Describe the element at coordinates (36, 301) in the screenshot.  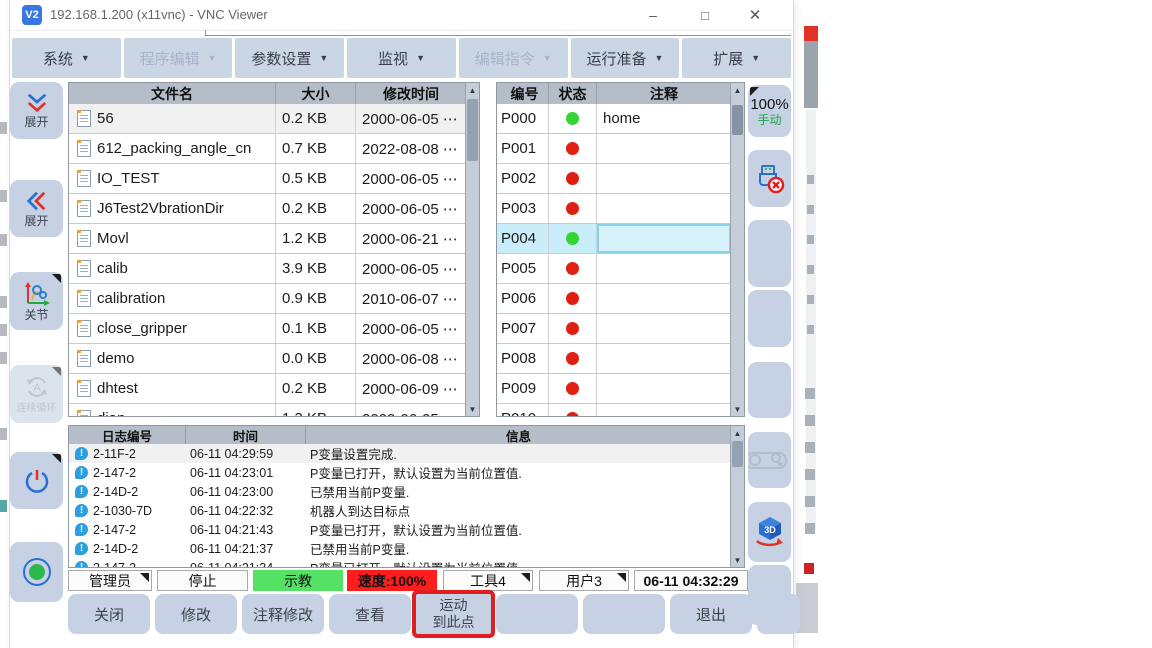
I see `joint-mode-button: 关节` at that location.